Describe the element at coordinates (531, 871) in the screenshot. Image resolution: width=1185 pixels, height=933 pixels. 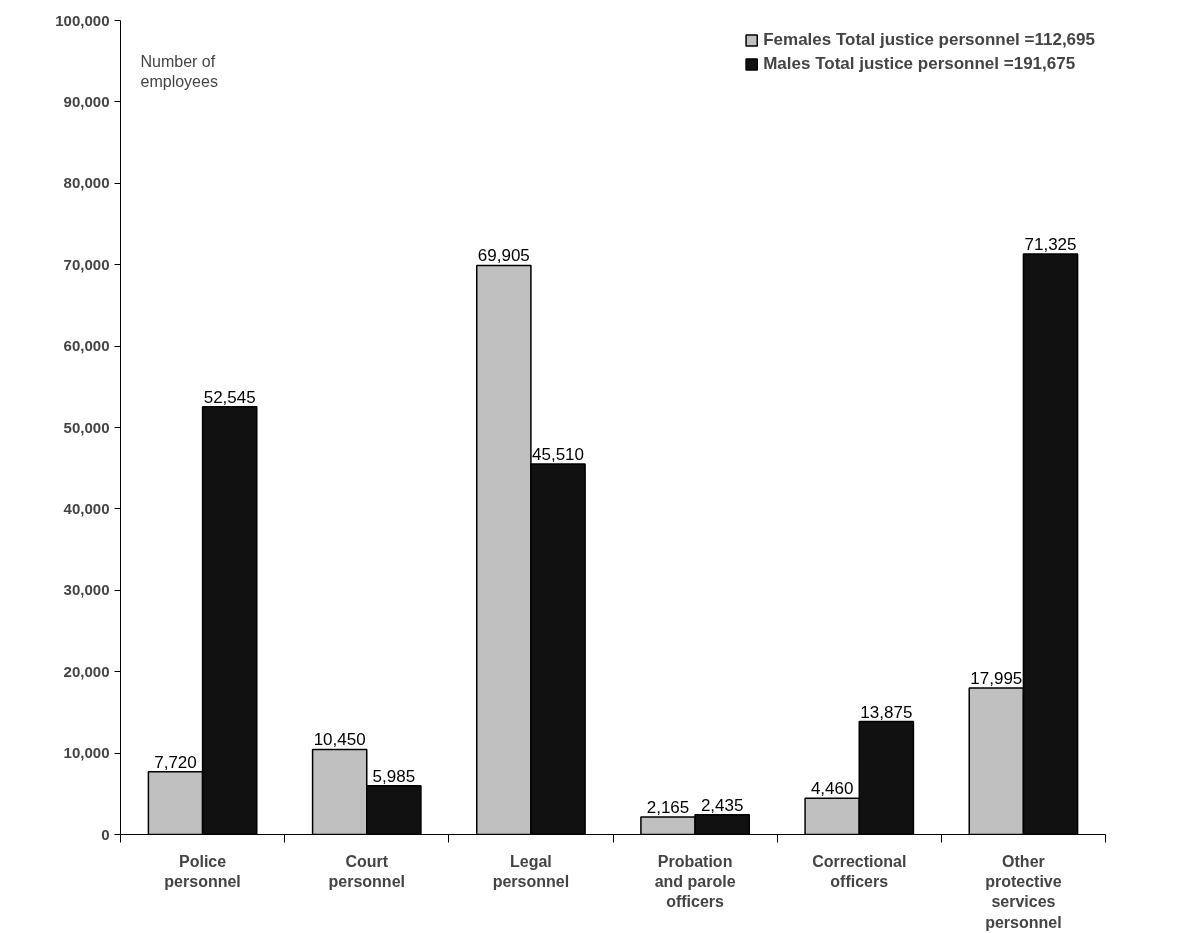
I see `x-tick-label: Legal personnel` at that location.